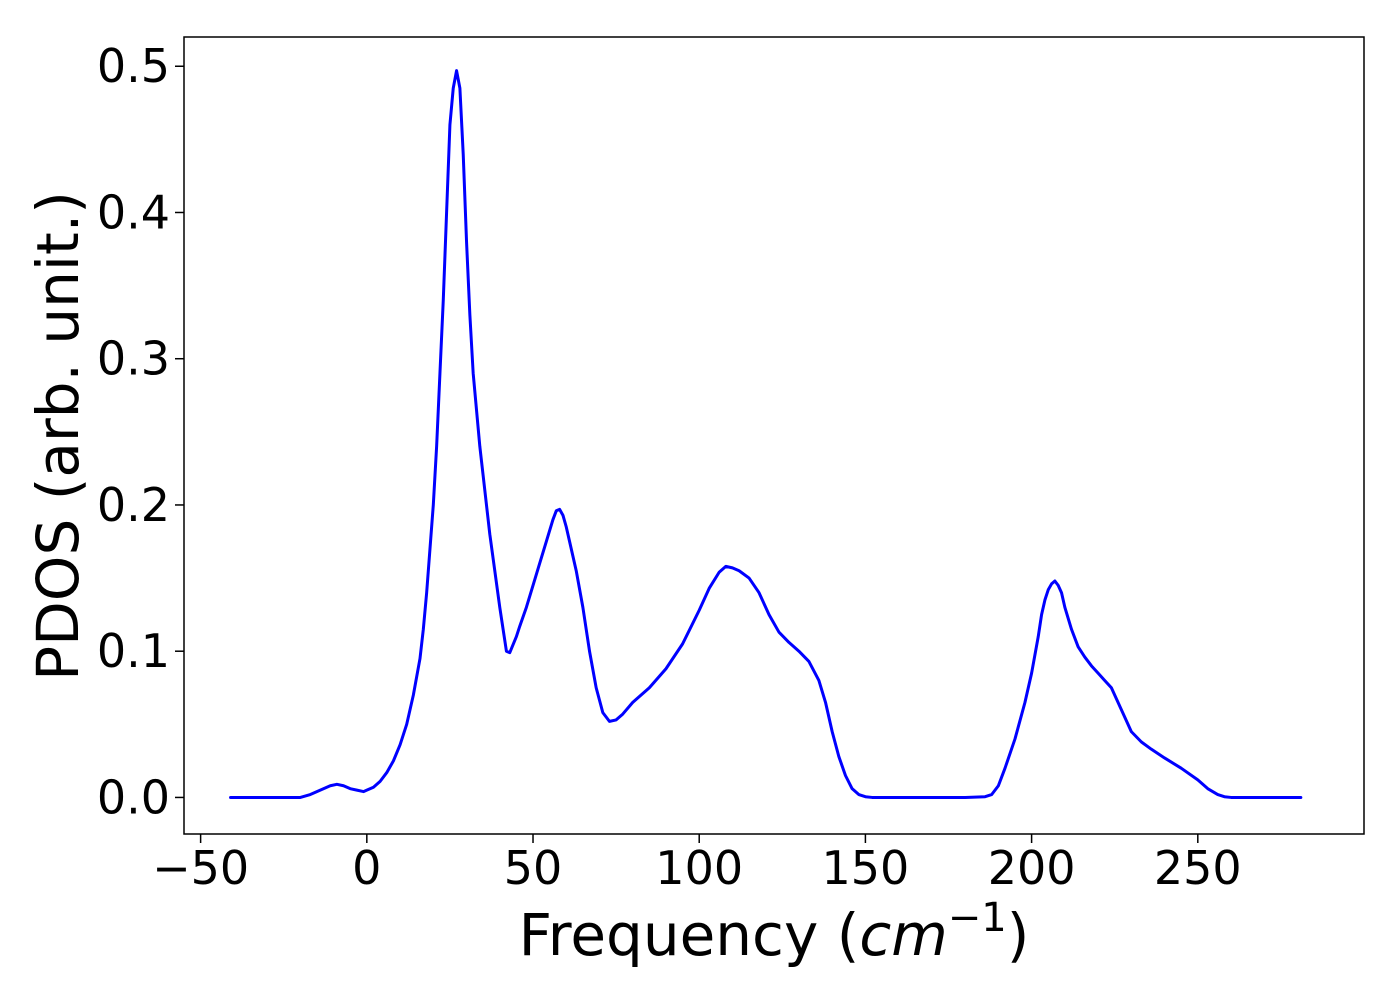  What do you see at coordinates (133, 66) in the screenshot?
I see `y-tick-label: 0.5` at bounding box center [133, 66].